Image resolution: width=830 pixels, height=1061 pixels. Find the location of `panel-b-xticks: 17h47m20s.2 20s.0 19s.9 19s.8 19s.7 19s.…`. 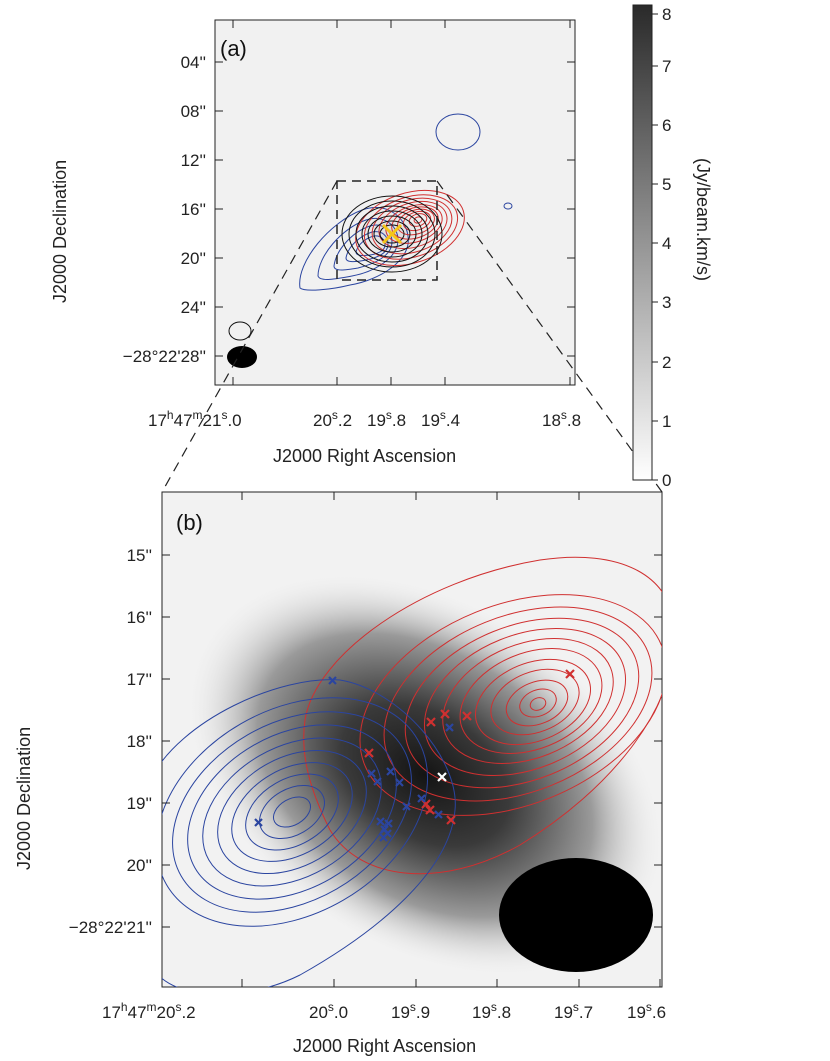

panel-b-xticks: 17h47m20s.2 20s.0 19s.9 19s.8 19s.7 19s.… is located at coordinates (384, 1011).